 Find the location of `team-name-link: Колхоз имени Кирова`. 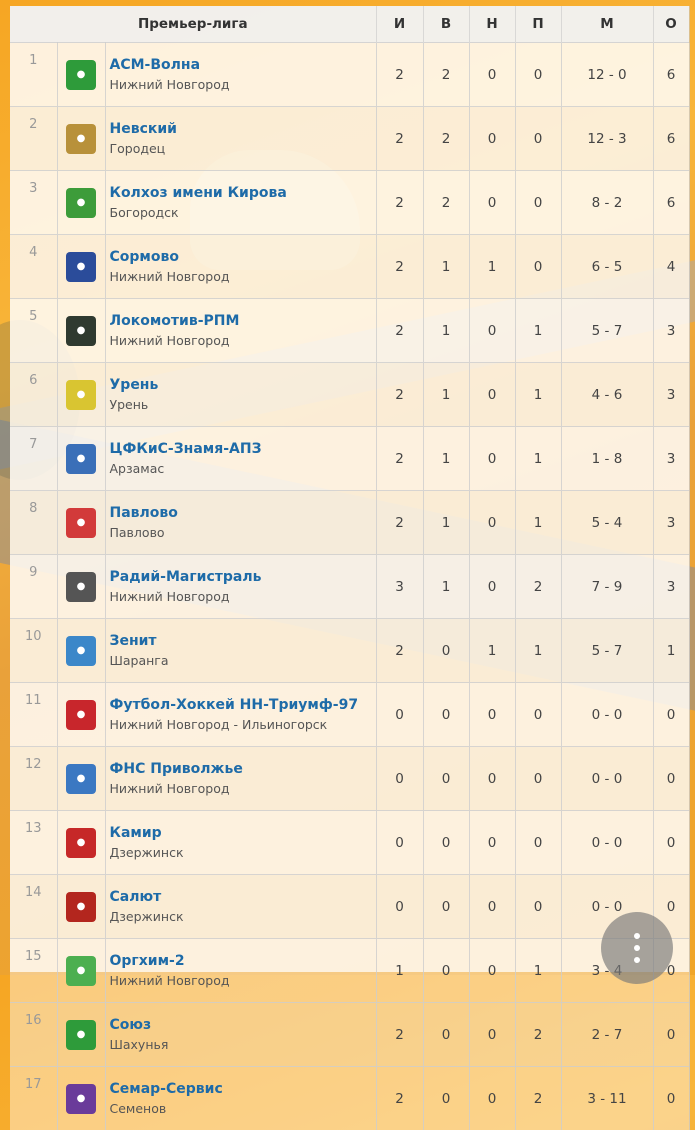

team-name-link: Колхоз имени Кирова is located at coordinates (243, 193).